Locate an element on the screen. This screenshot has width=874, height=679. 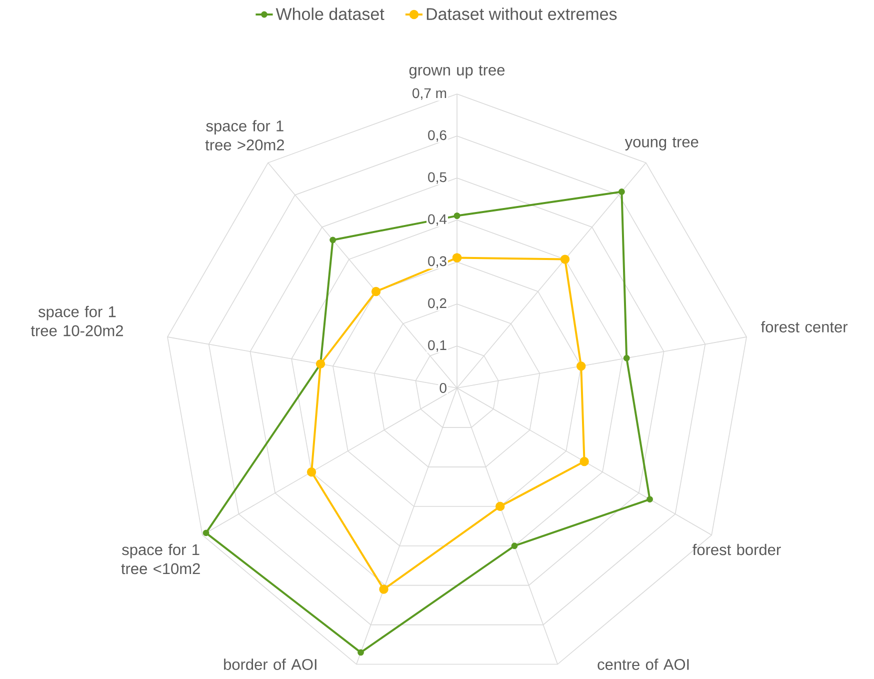
spoke-label: space for 1 tree >20m2 is located at coordinates (244, 135).